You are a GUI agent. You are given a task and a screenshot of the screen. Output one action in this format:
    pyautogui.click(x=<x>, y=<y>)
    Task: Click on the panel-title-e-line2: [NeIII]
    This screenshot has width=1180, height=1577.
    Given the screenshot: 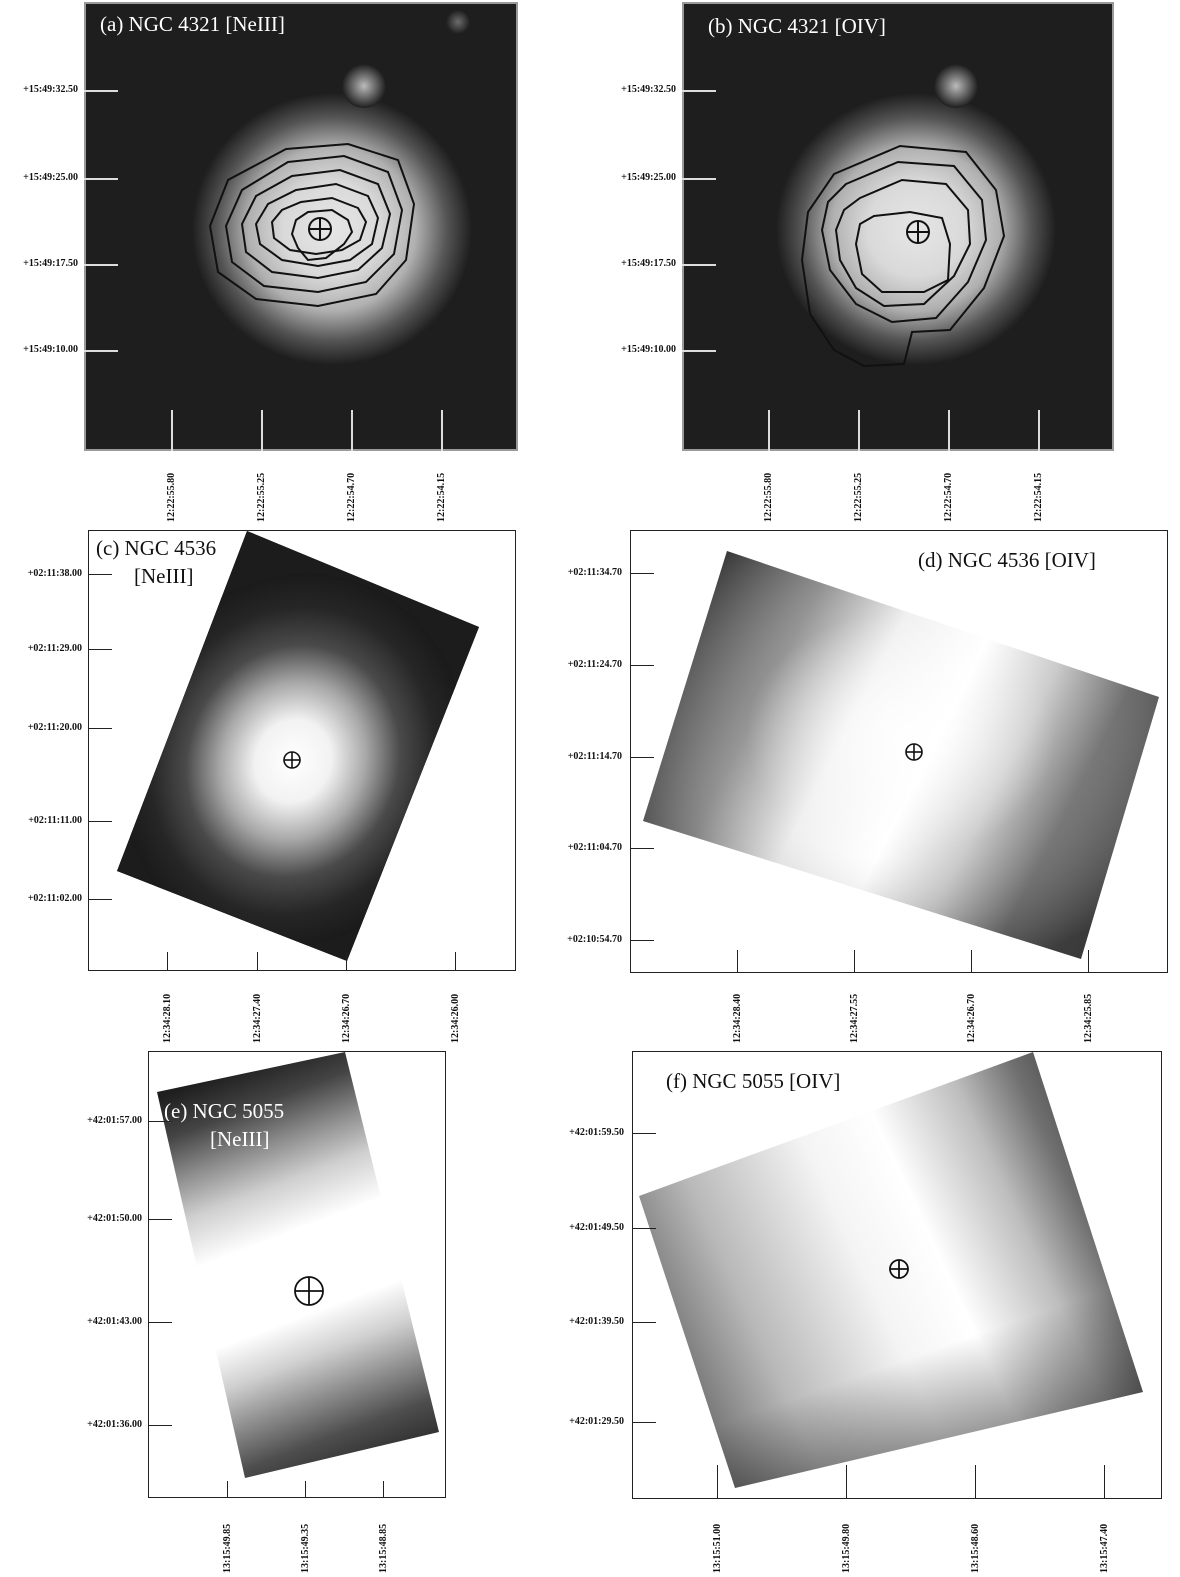 What is the action you would take?
    pyautogui.click(x=240, y=1139)
    